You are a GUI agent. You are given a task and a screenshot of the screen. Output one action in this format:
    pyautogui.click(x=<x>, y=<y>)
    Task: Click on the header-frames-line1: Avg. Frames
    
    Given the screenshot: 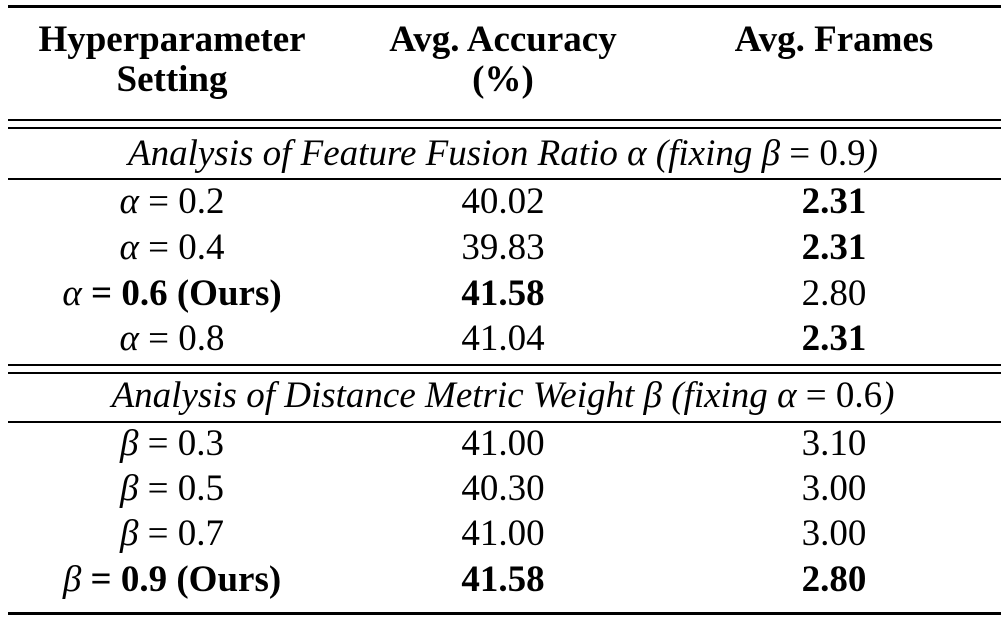 What is the action you would take?
    pyautogui.click(x=834, y=39)
    